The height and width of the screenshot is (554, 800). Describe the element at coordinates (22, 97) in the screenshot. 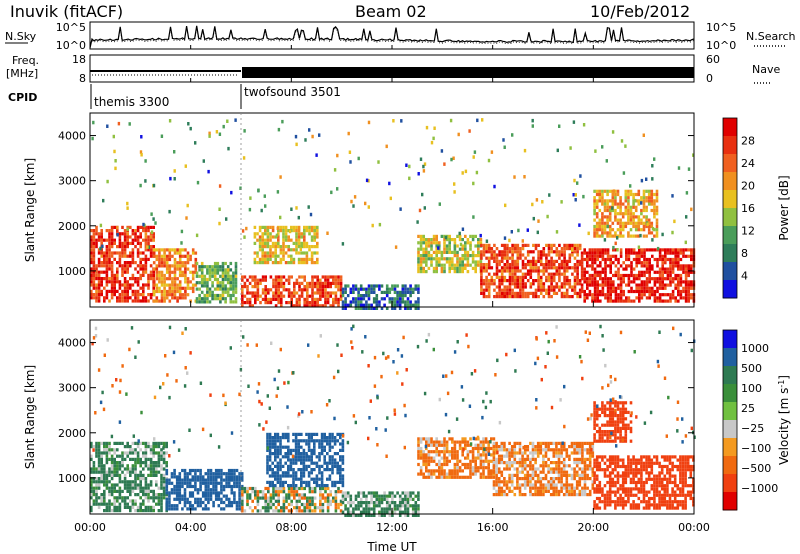

I see `cpid-label: CPID` at that location.